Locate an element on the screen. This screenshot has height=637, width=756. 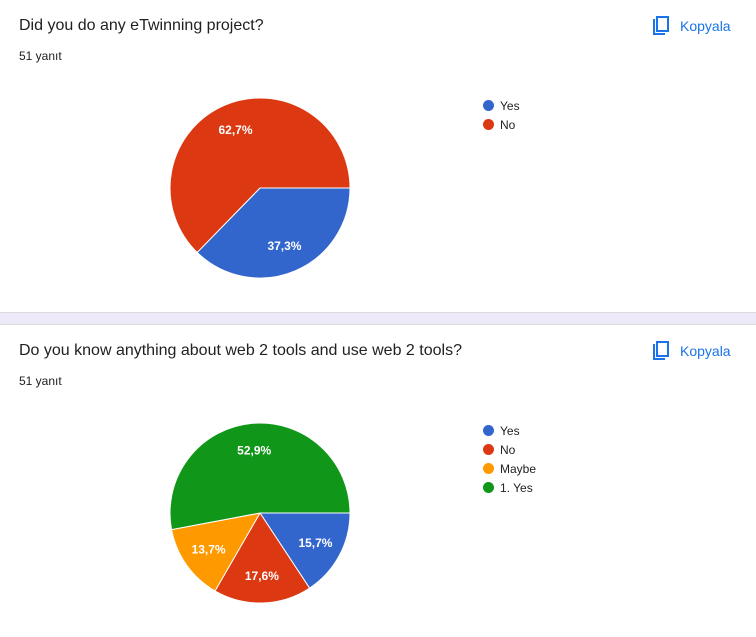
slice-label: 37,3% is located at coordinates (284, 246).